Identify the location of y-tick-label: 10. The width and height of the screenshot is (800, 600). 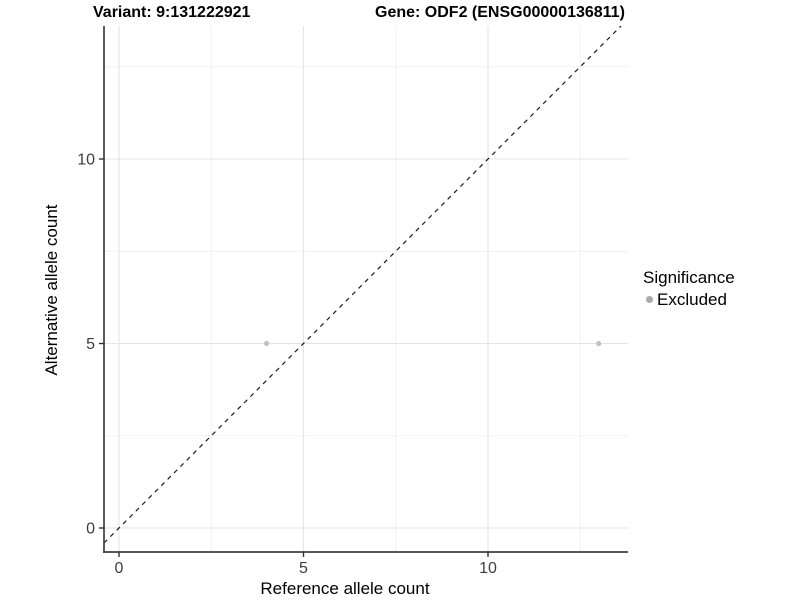
(86, 160).